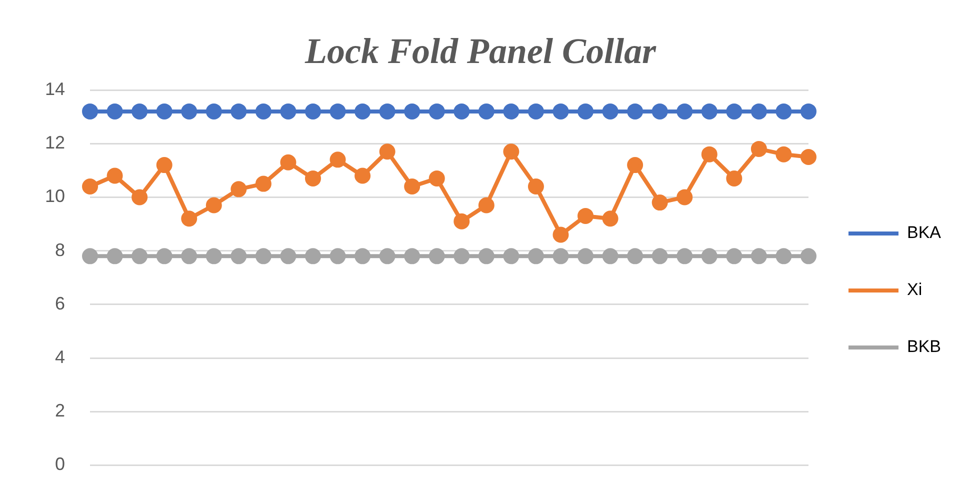 This screenshot has height=501, width=961. Describe the element at coordinates (924, 232) in the screenshot. I see `legend-label: BKA` at that location.